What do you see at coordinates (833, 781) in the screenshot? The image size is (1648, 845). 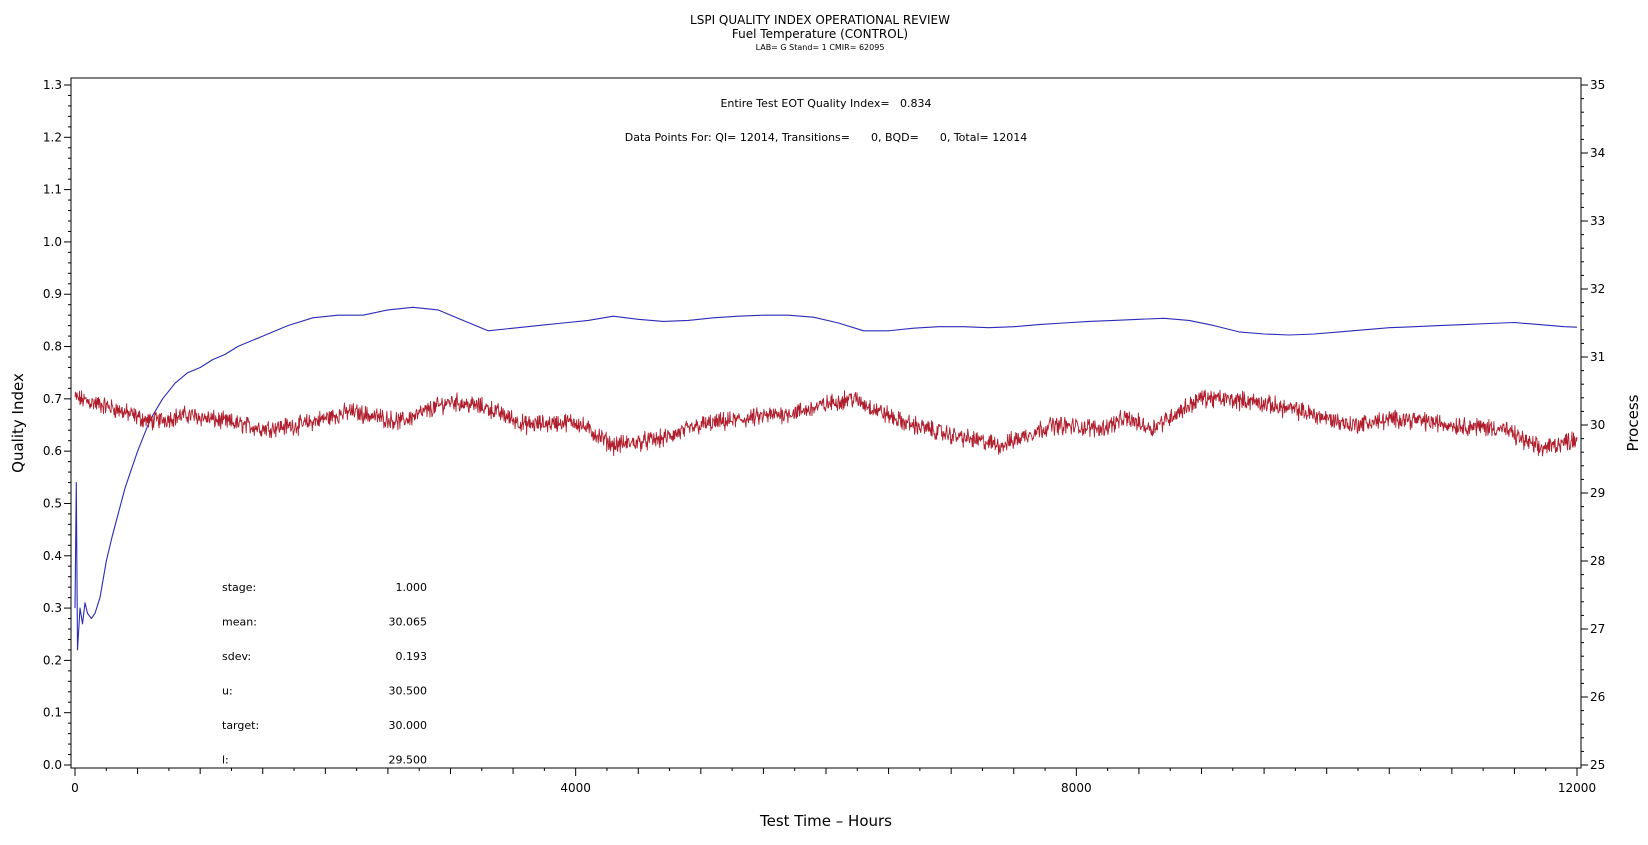 I see `x-axis: 0 4000 8000 12000` at bounding box center [833, 781].